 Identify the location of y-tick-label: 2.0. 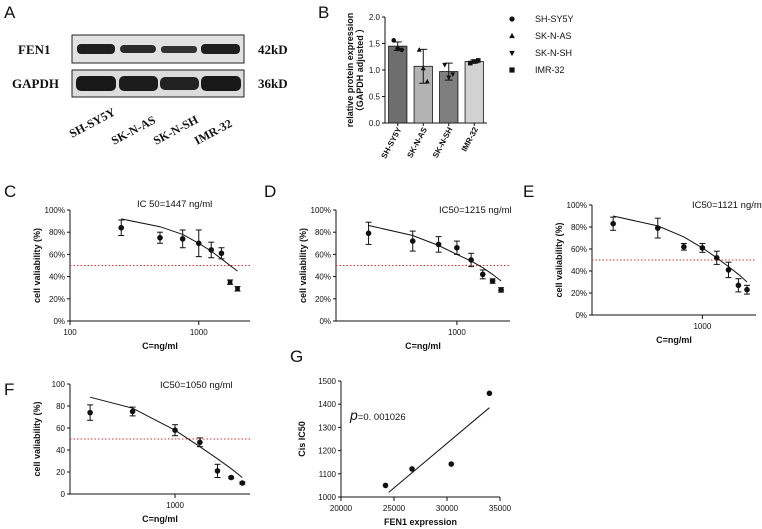
(375, 17).